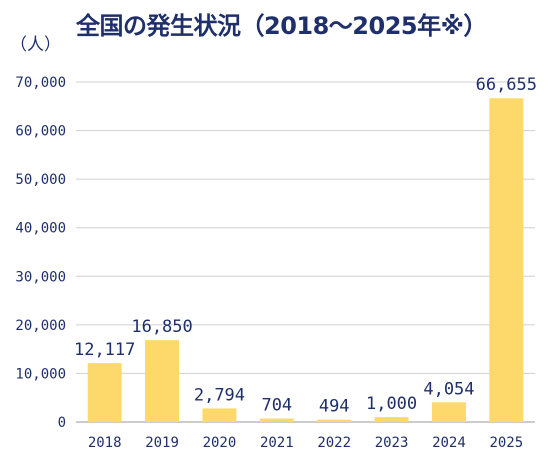  I want to click on x-tick-label: 2025, so click(506, 443).